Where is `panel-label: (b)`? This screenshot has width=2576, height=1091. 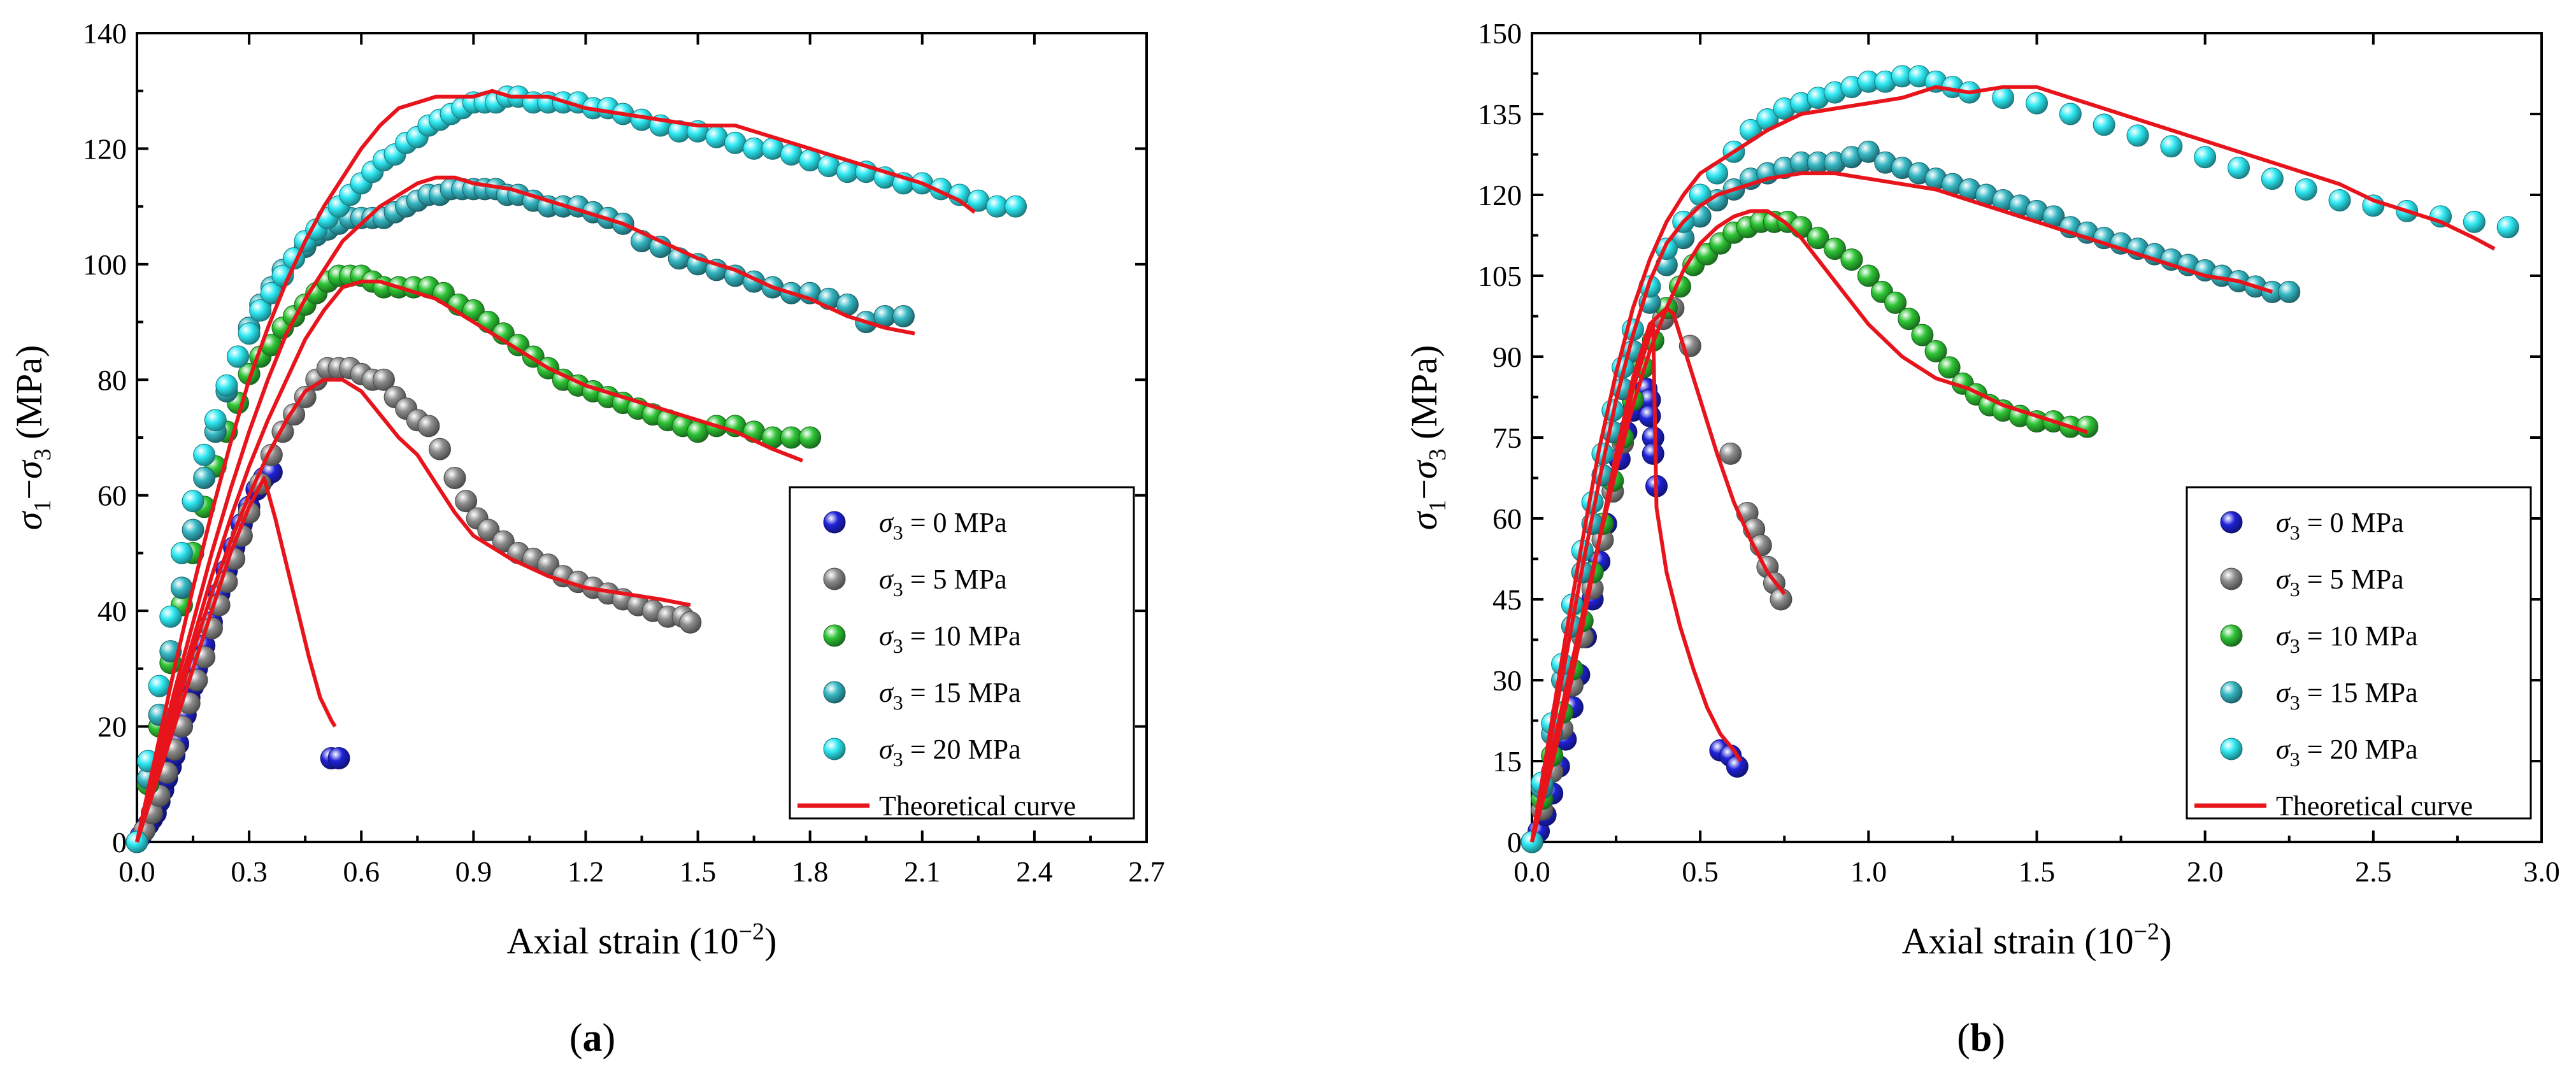
panel-label: (b) is located at coordinates (1981, 1038).